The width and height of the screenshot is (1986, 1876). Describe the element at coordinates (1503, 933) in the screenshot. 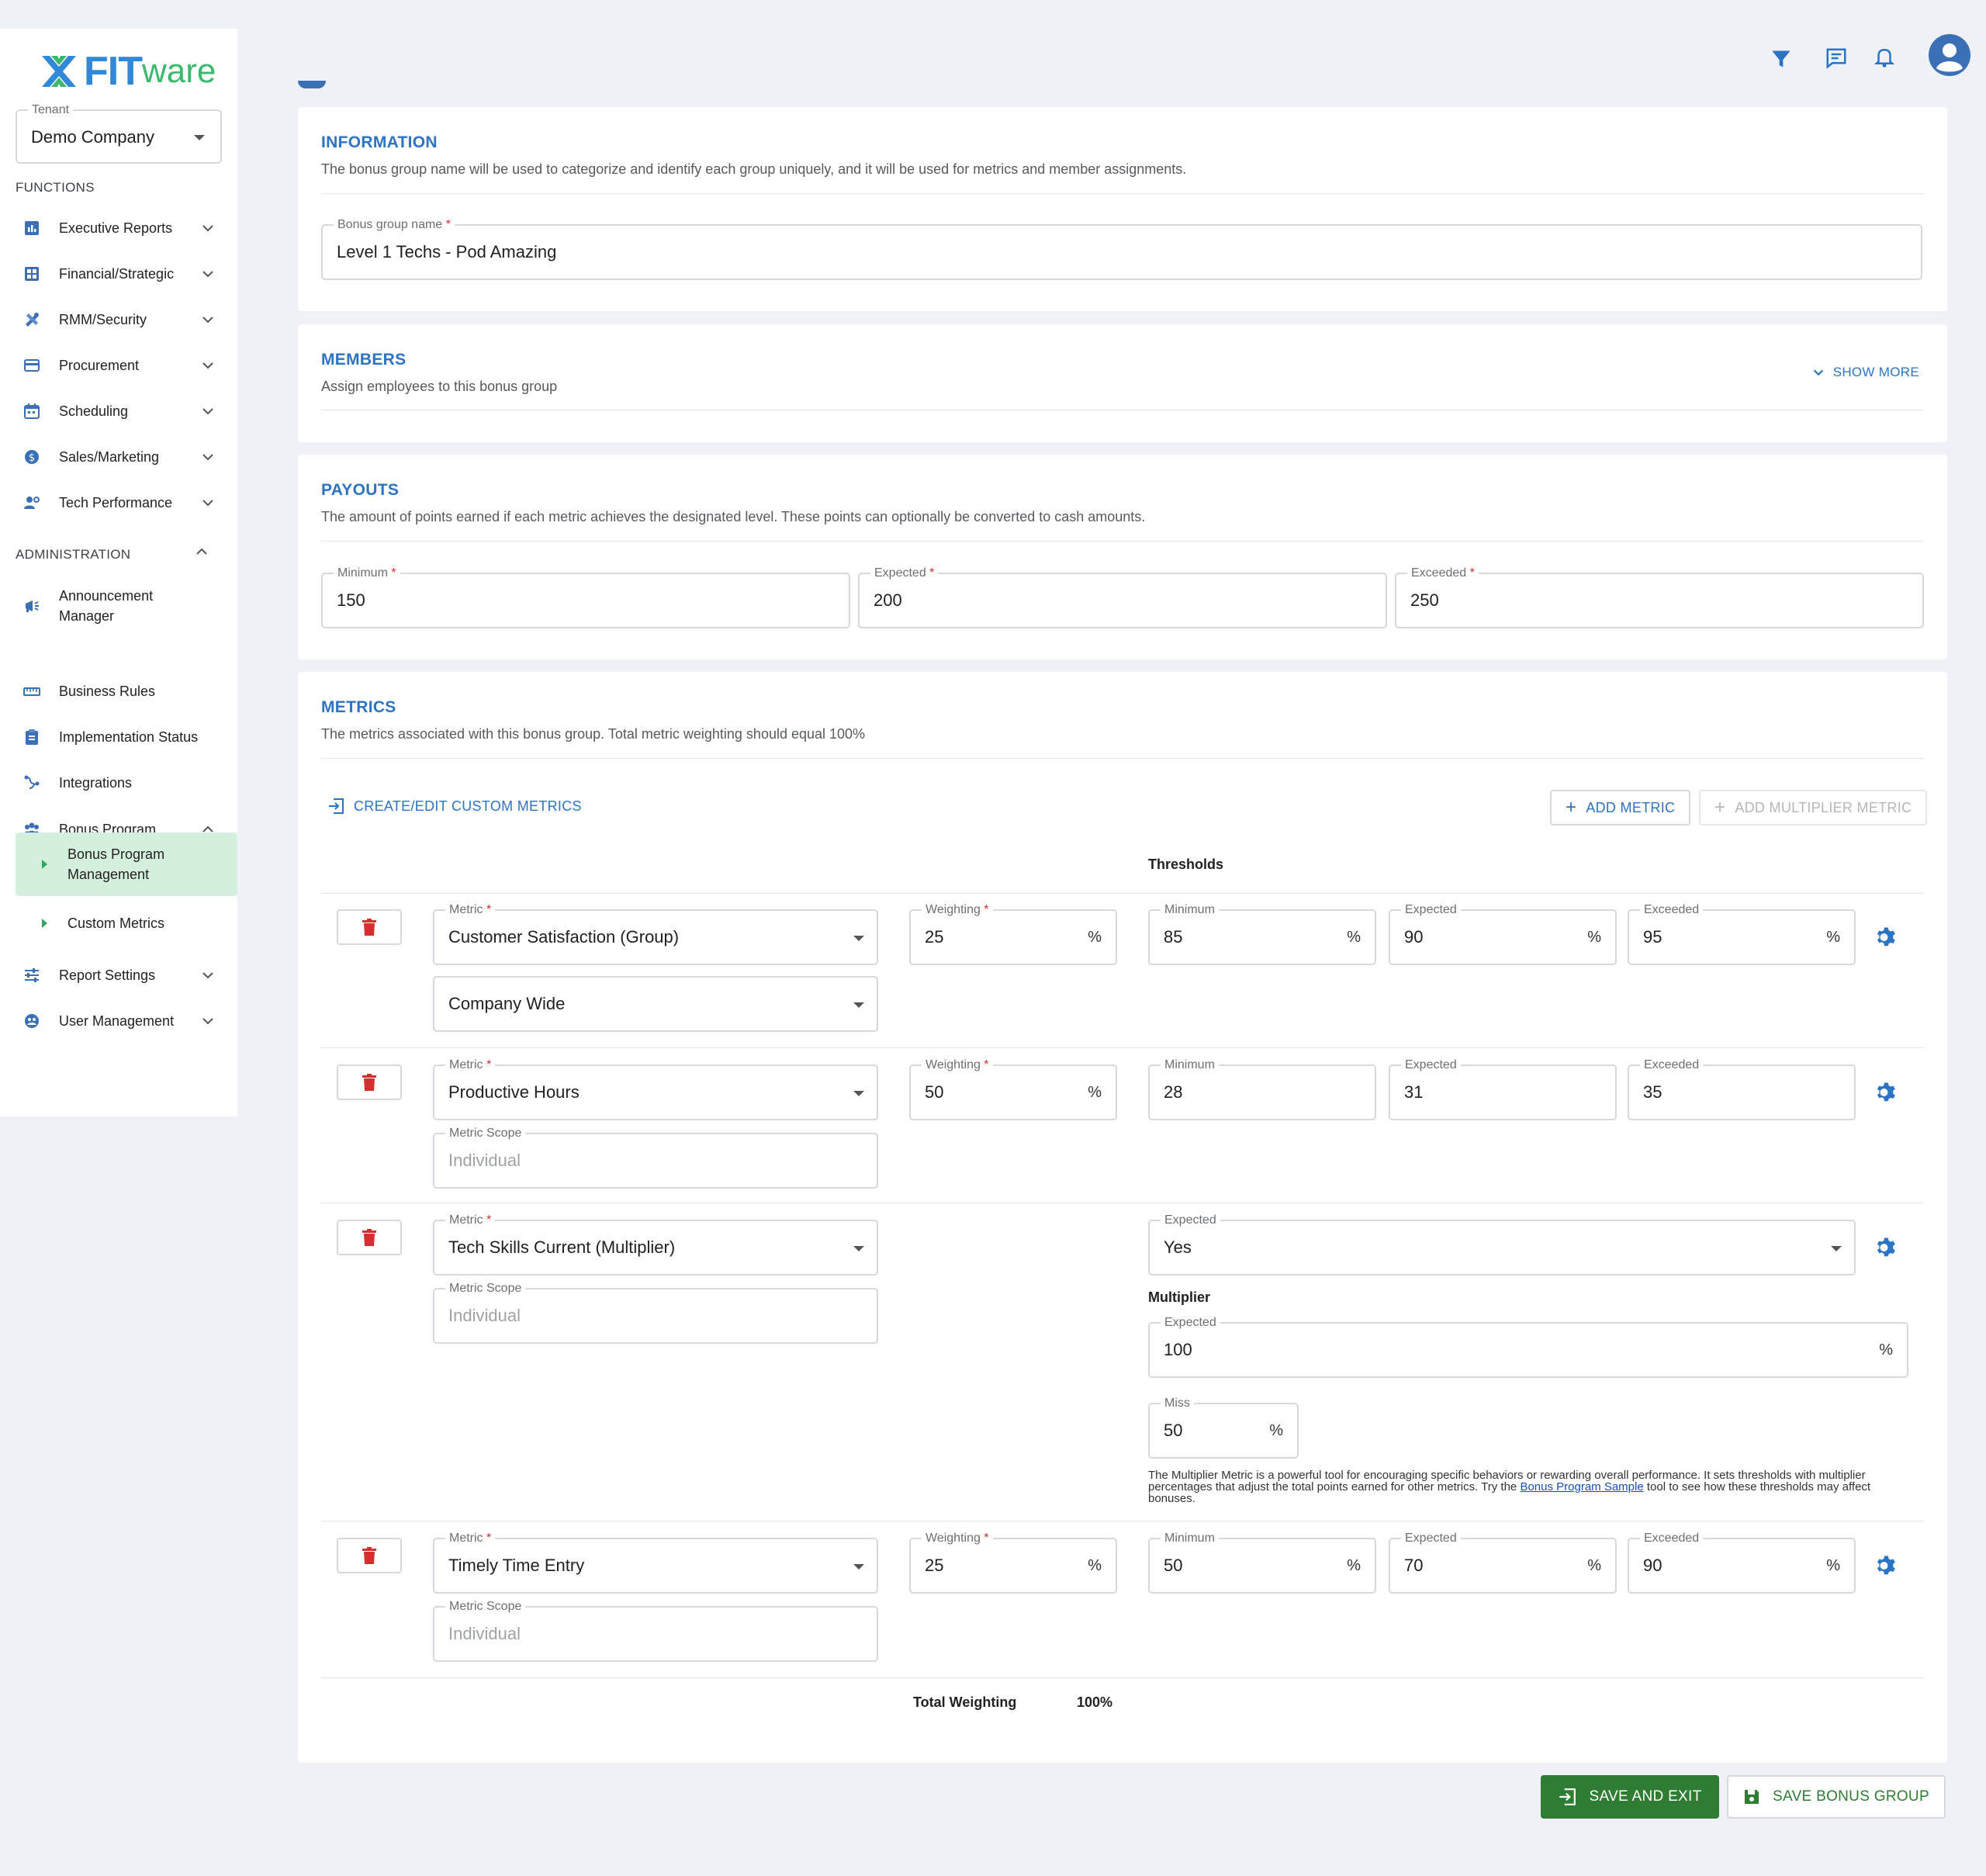

I see `threshold-expected-field: Expected 90 %` at that location.